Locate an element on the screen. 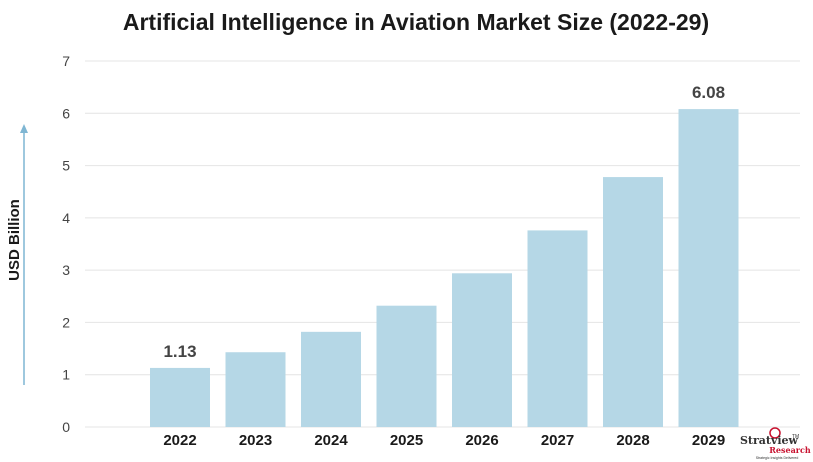 The height and width of the screenshot is (462, 813). x-tick-label: 2029 is located at coordinates (708, 440).